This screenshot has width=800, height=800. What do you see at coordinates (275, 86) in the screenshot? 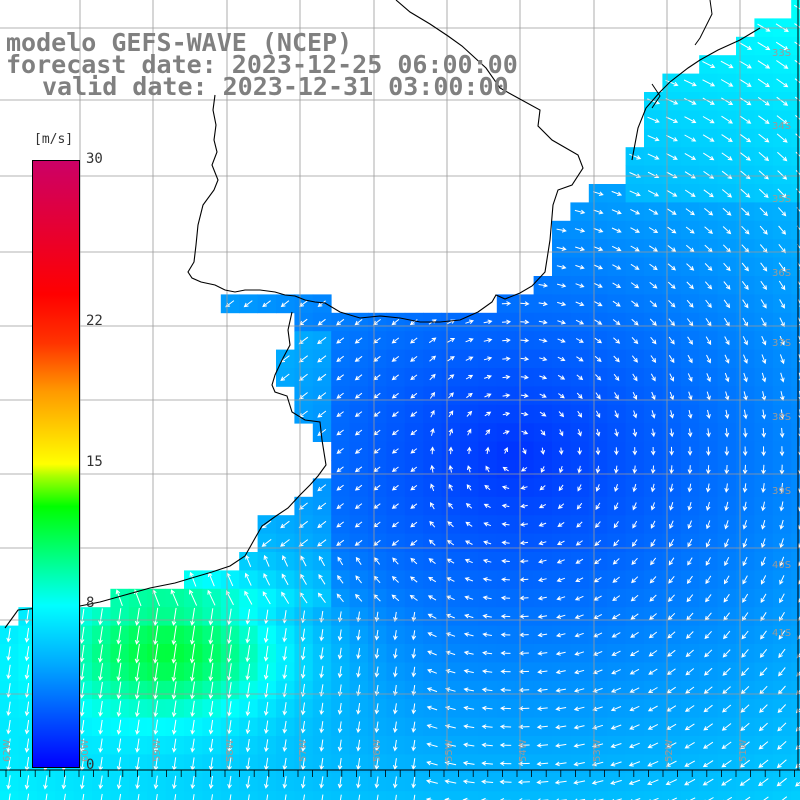
I see `title-valid-date: valid date: 2023-12-31 03:00:00` at bounding box center [275, 86].